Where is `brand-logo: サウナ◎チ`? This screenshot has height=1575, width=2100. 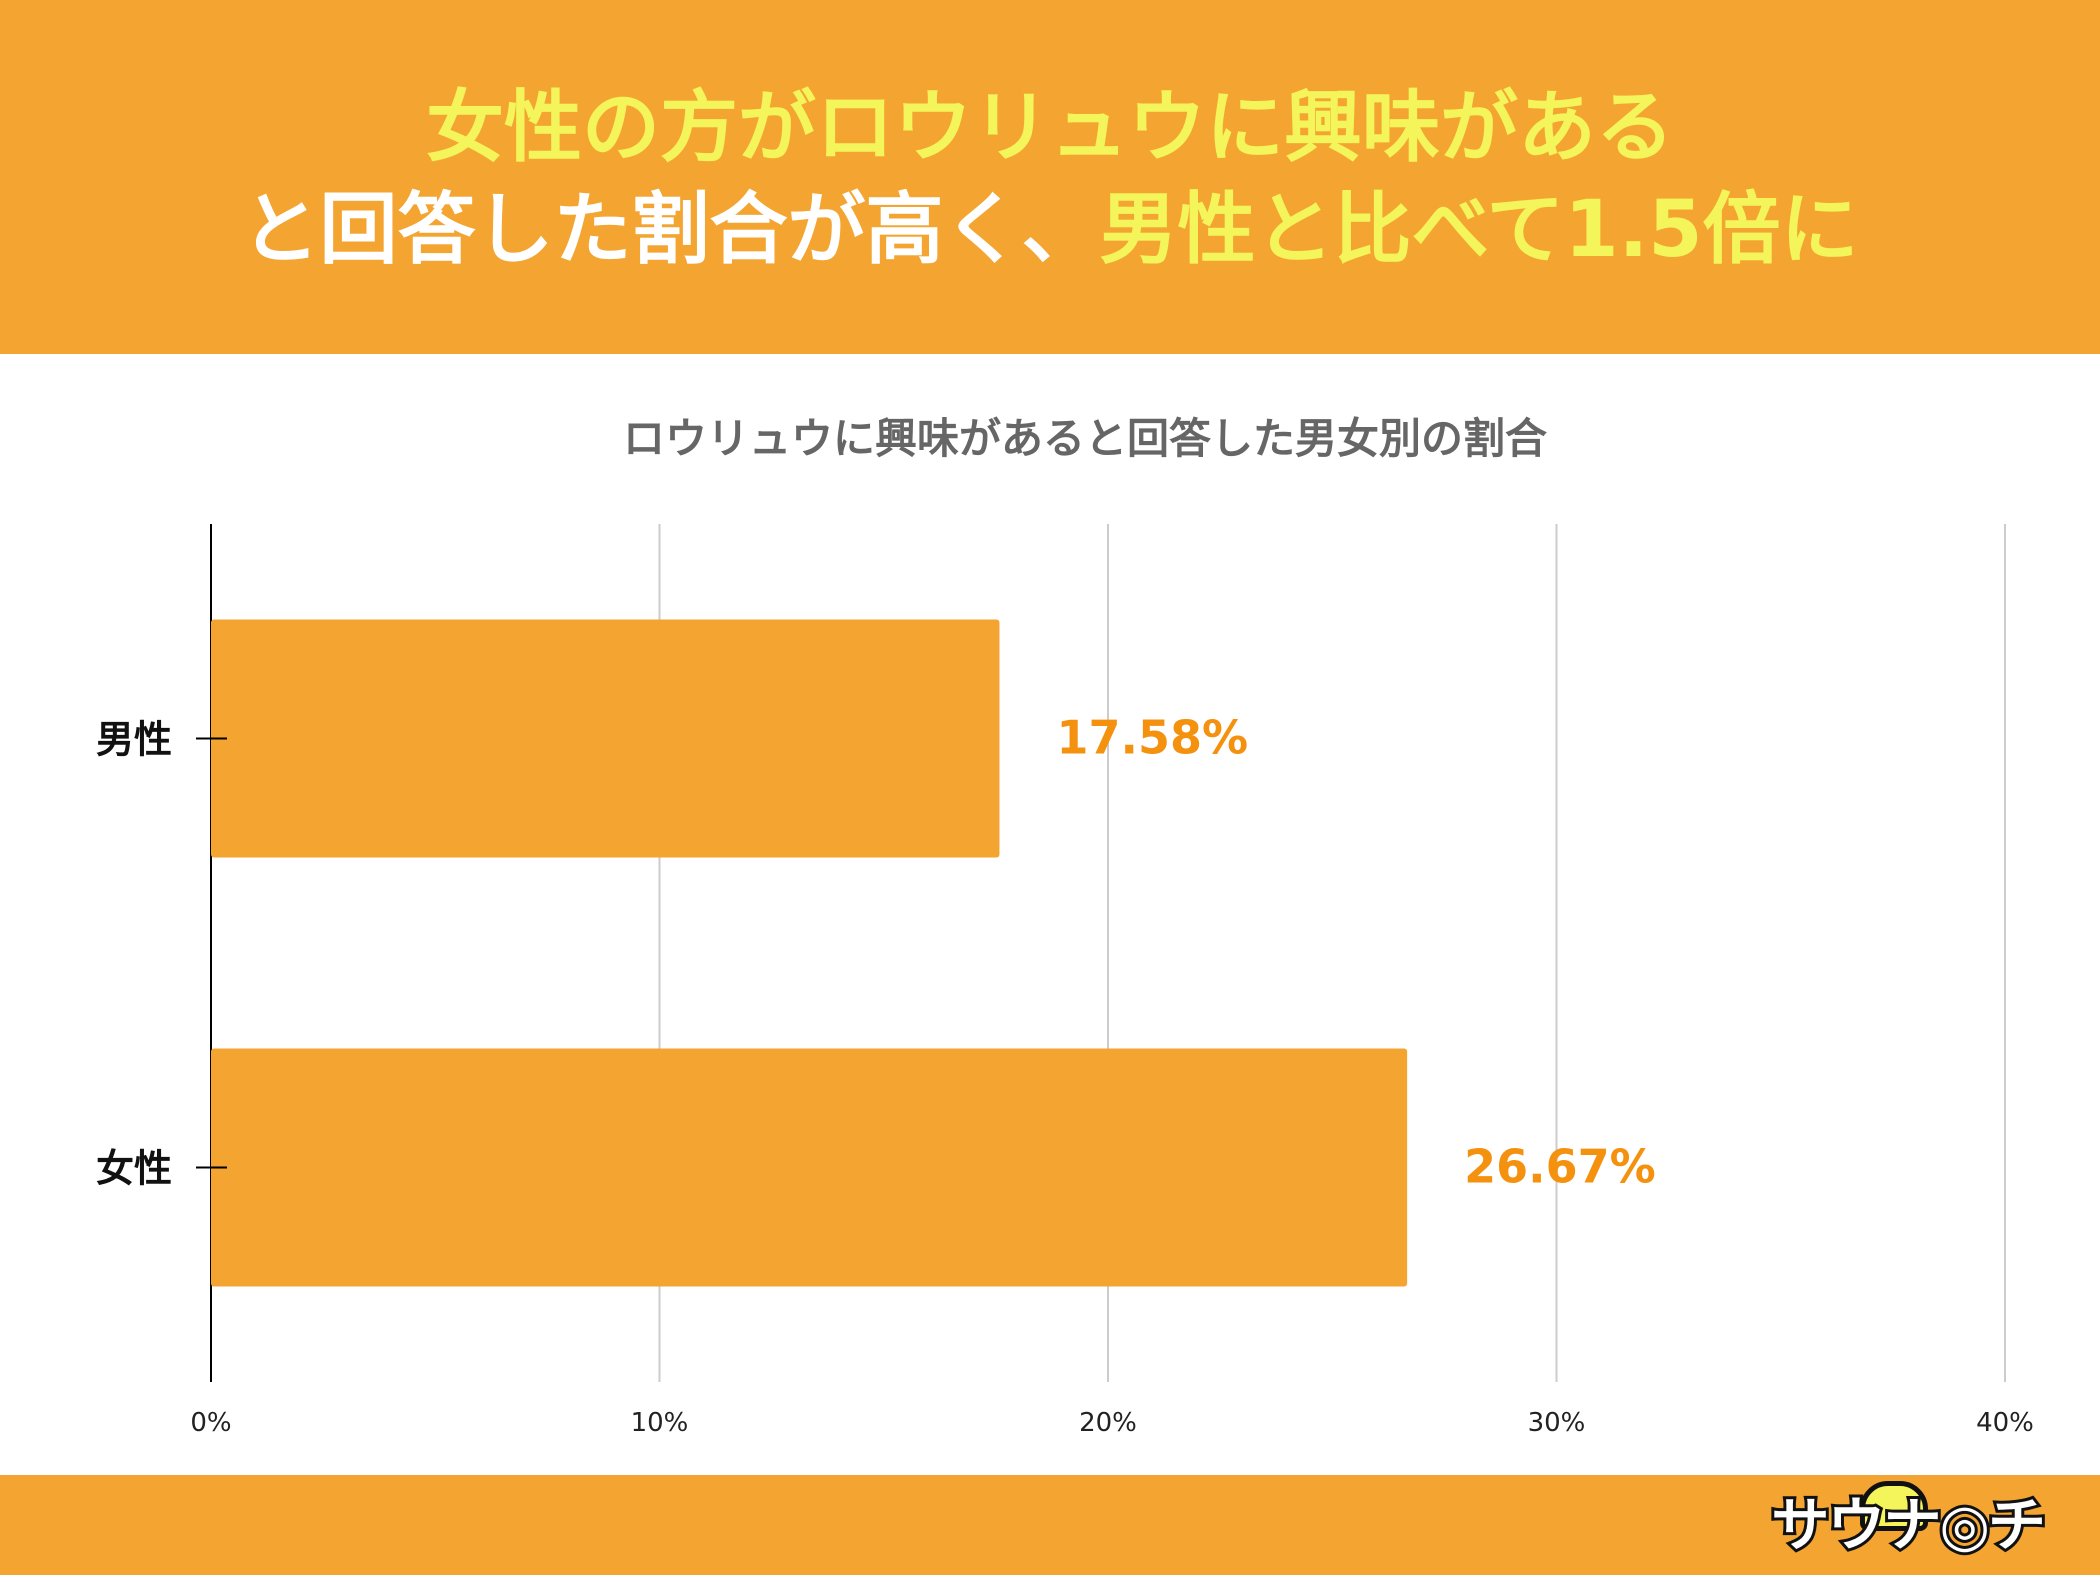
brand-logo: サウナ◎チ is located at coordinates (1908, 1525).